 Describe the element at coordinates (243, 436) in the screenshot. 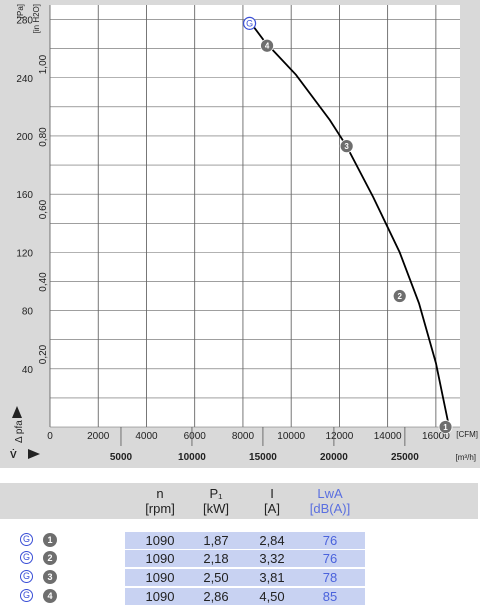

I see `x-tick-label: 8000` at that location.